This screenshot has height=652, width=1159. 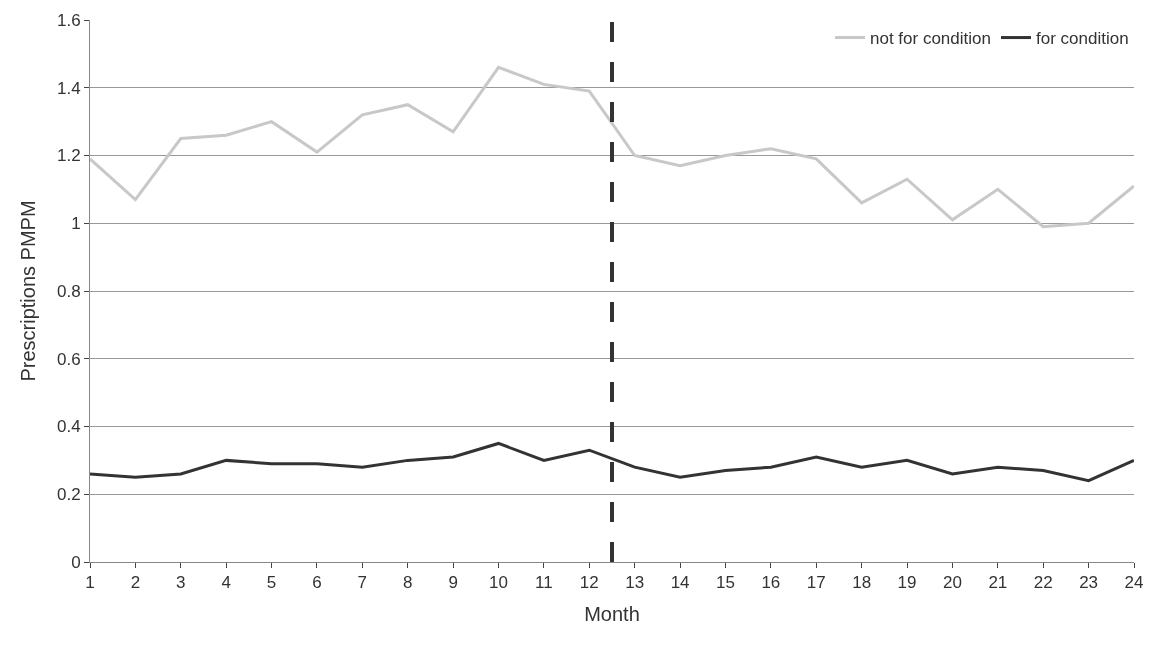 I want to click on x-tick-label: 19, so click(x=907, y=583).